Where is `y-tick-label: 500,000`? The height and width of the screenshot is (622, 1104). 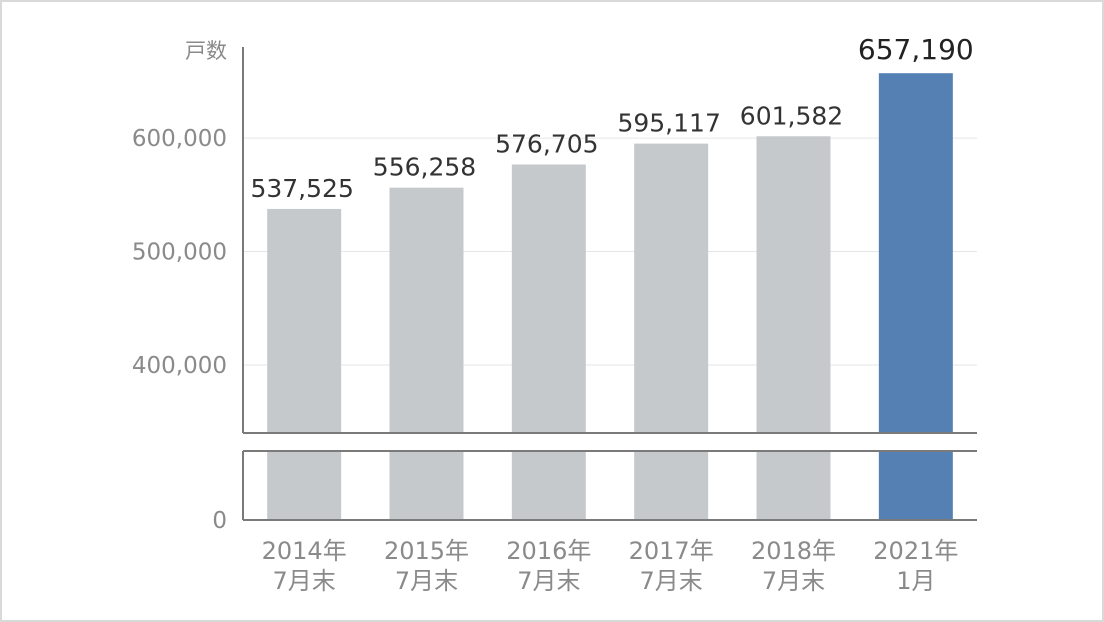
y-tick-label: 500,000 is located at coordinates (179, 253).